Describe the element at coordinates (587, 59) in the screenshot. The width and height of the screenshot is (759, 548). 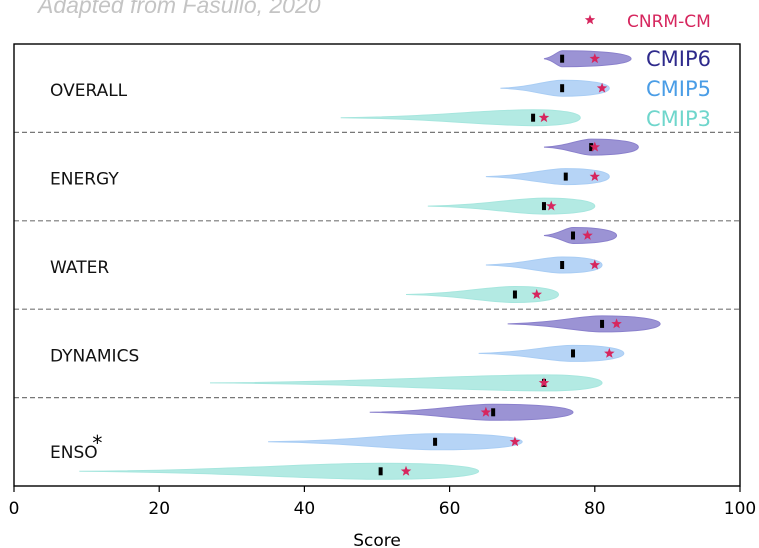
I see `violin-cmip6-overall` at that location.